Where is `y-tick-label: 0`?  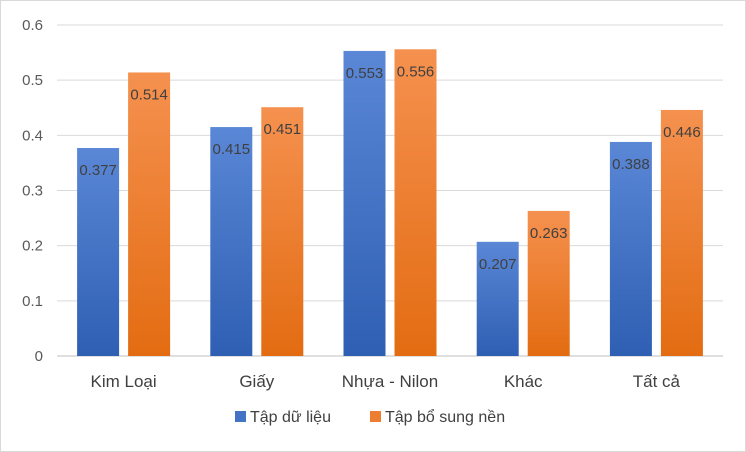 y-tick-label: 0 is located at coordinates (39, 356).